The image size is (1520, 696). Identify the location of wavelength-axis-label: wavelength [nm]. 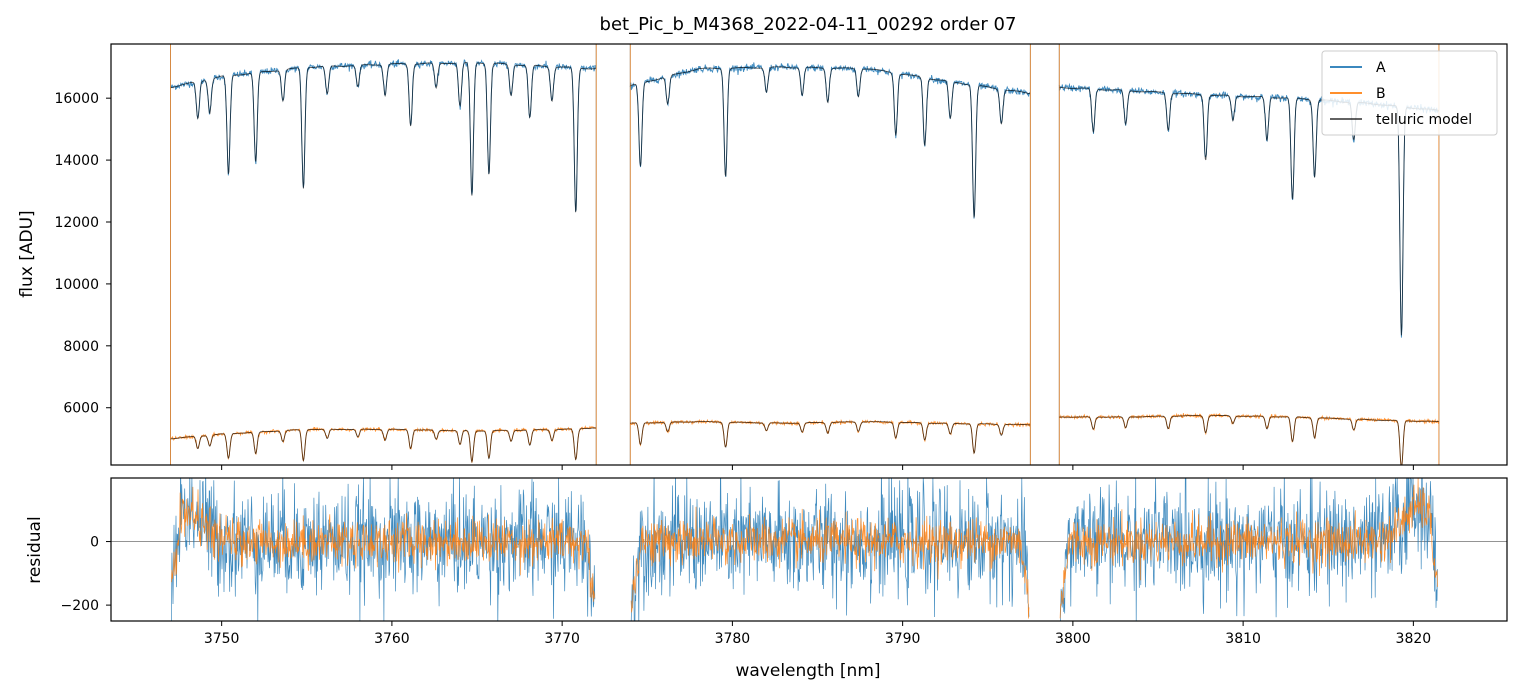
(807, 671).